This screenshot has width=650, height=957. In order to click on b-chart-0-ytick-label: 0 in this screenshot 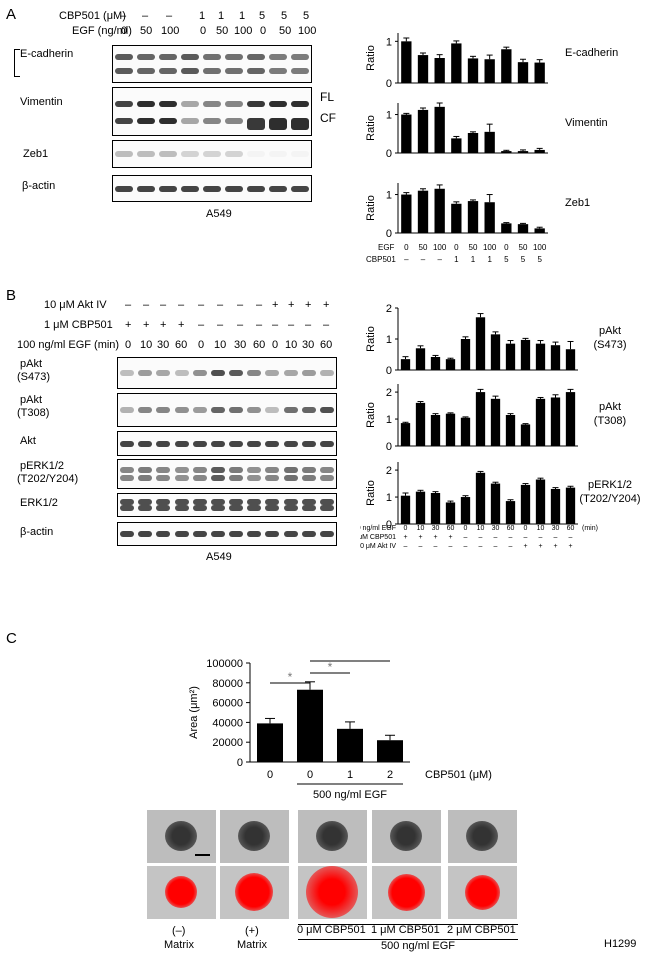, I will do `click(389, 371)`.